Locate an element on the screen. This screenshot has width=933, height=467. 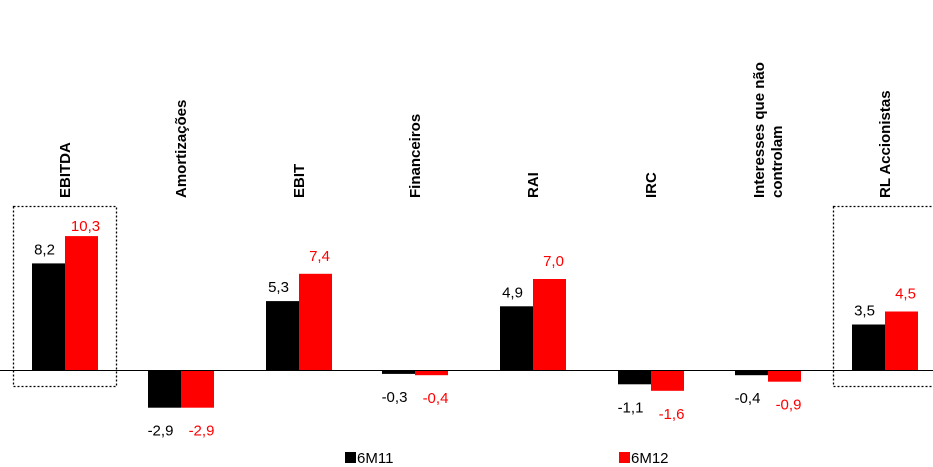
value-label-6M12-2: 7,4 is located at coordinates (319, 256).